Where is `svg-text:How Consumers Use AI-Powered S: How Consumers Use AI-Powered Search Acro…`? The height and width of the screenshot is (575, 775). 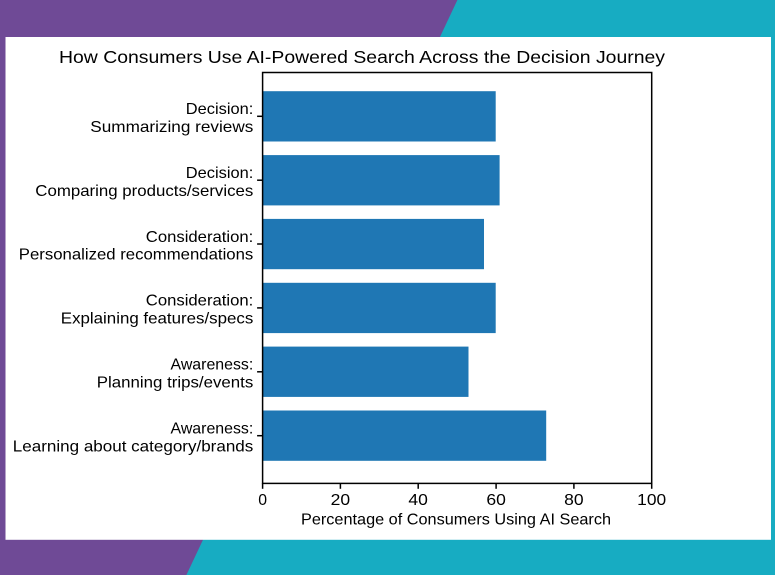 svg-text:How Consumers Use AI-Powered S: How Consumers Use AI-Powered Search Acro… is located at coordinates (362, 57).